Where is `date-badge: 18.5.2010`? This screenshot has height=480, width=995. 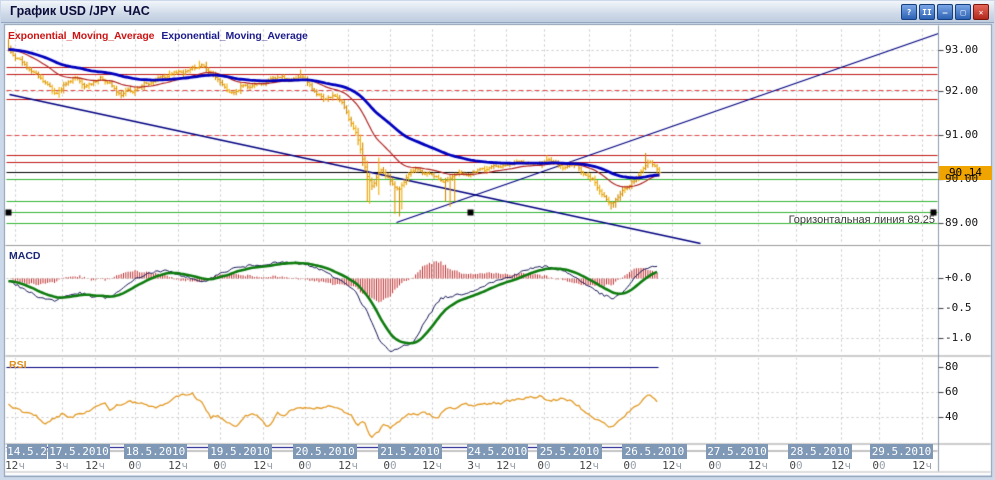
date-badge: 18.5.2010 is located at coordinates (155, 451).